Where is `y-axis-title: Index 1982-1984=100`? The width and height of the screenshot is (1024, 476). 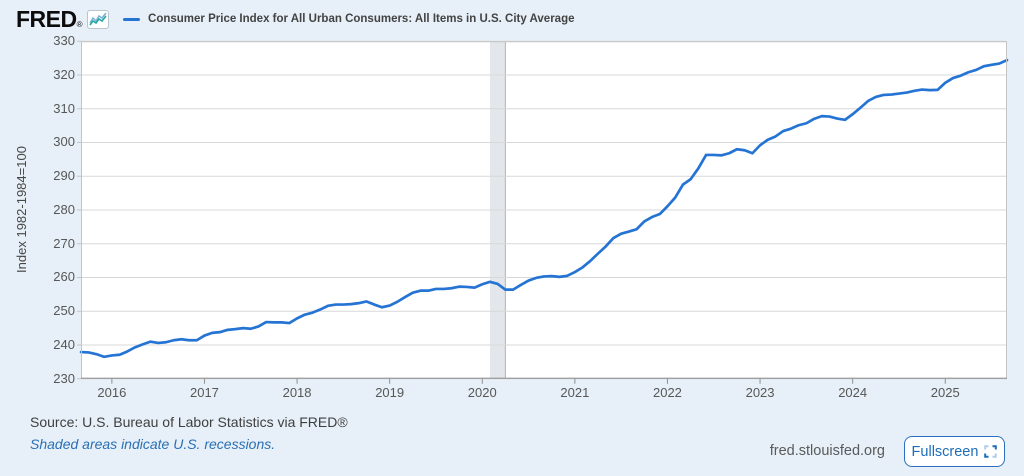
y-axis-title: Index 1982-1984=100 is located at coordinates (21, 209).